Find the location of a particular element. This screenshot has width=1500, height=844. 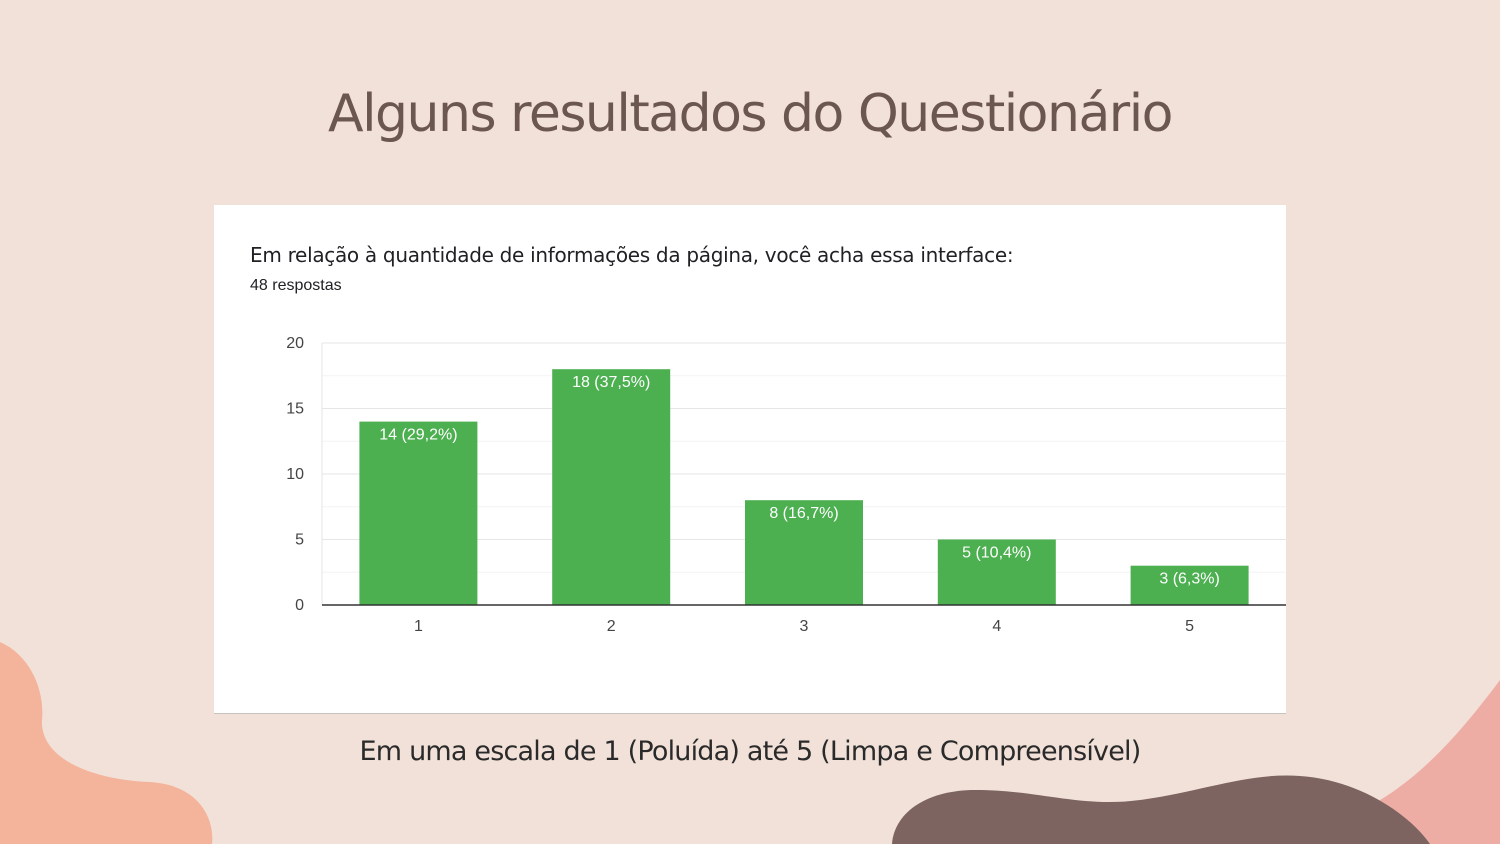

response-count: 48 respostas is located at coordinates (296, 285).